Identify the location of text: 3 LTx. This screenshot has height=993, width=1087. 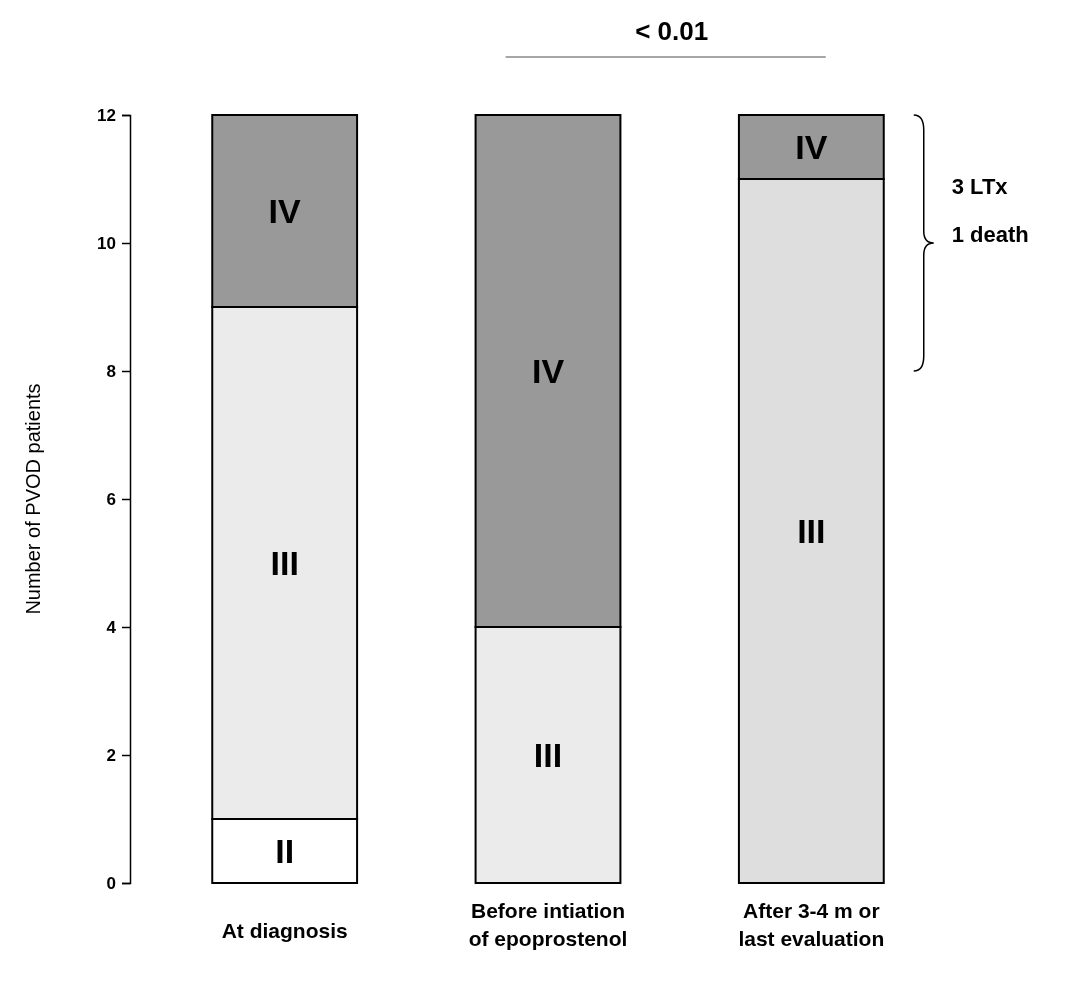
(980, 186).